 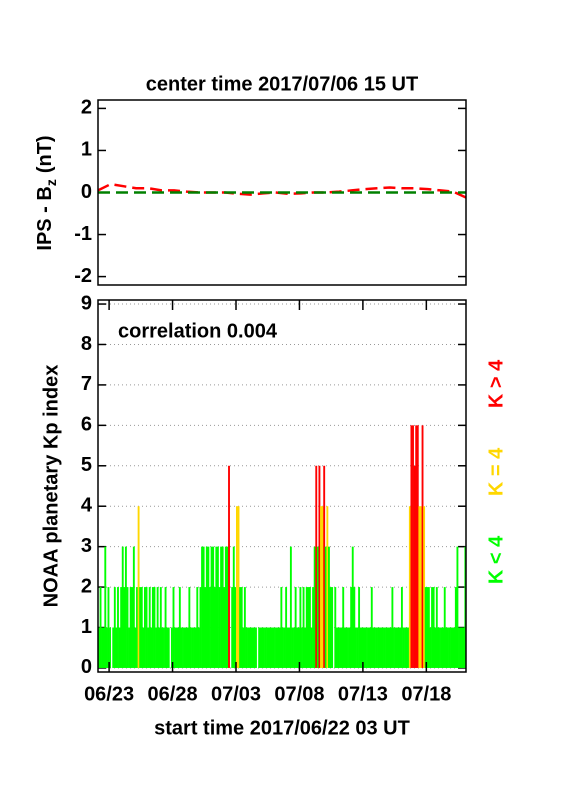 I want to click on y-axis-label: IPS - Bz (nT), so click(x=46, y=192).